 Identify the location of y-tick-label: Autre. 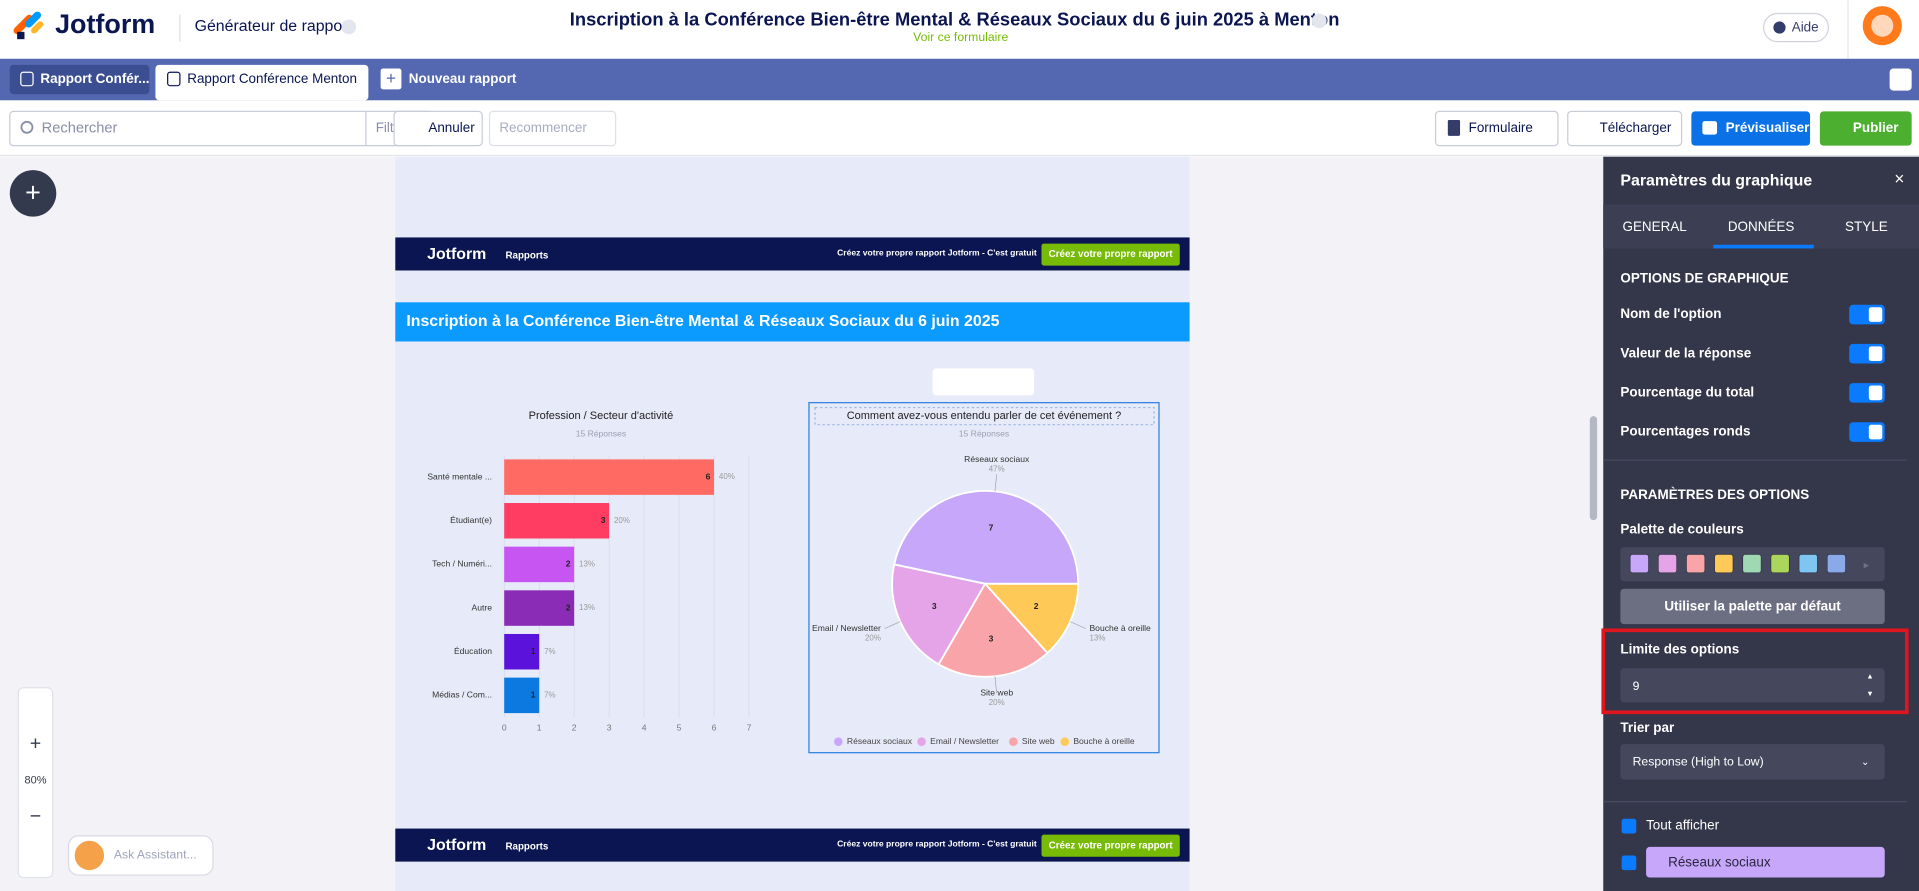
(482, 607).